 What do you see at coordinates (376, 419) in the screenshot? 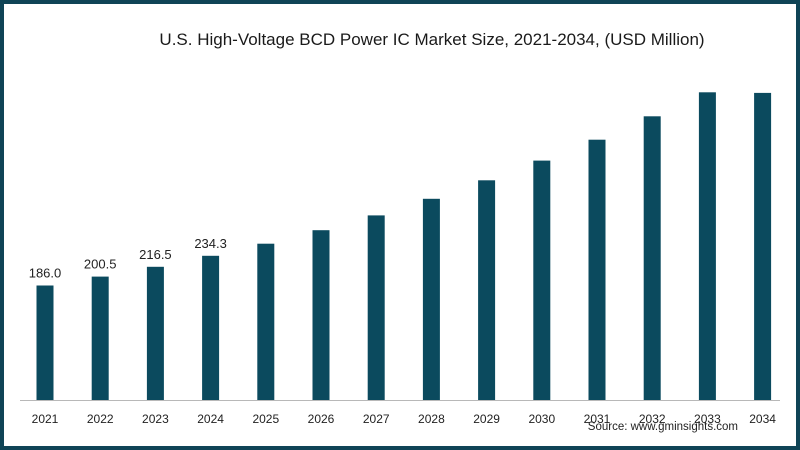
I see `x-tick-label-2027: 2027` at bounding box center [376, 419].